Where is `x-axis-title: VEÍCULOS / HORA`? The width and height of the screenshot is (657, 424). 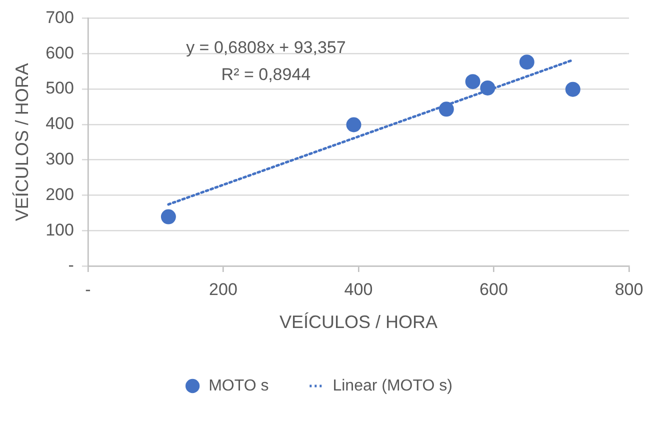 x-axis-title: VEÍCULOS / HORA is located at coordinates (358, 322).